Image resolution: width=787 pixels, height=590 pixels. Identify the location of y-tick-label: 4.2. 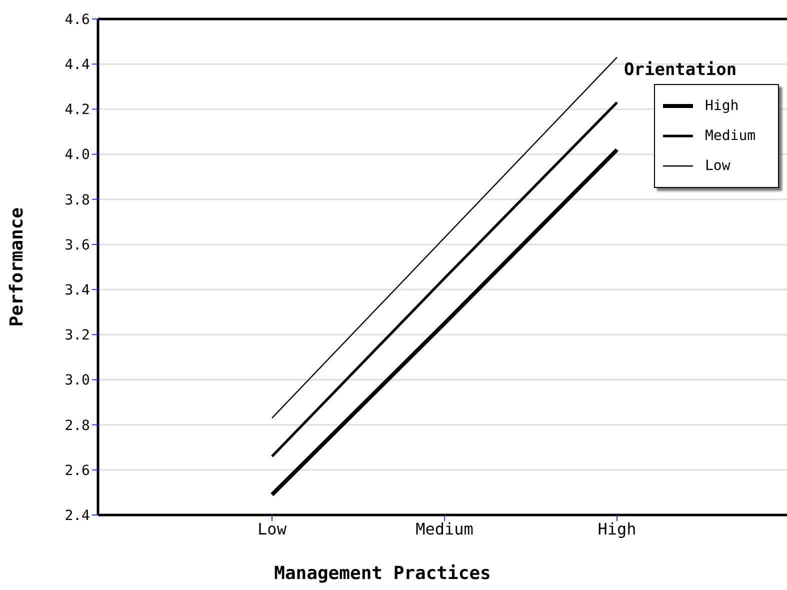
(77, 110).